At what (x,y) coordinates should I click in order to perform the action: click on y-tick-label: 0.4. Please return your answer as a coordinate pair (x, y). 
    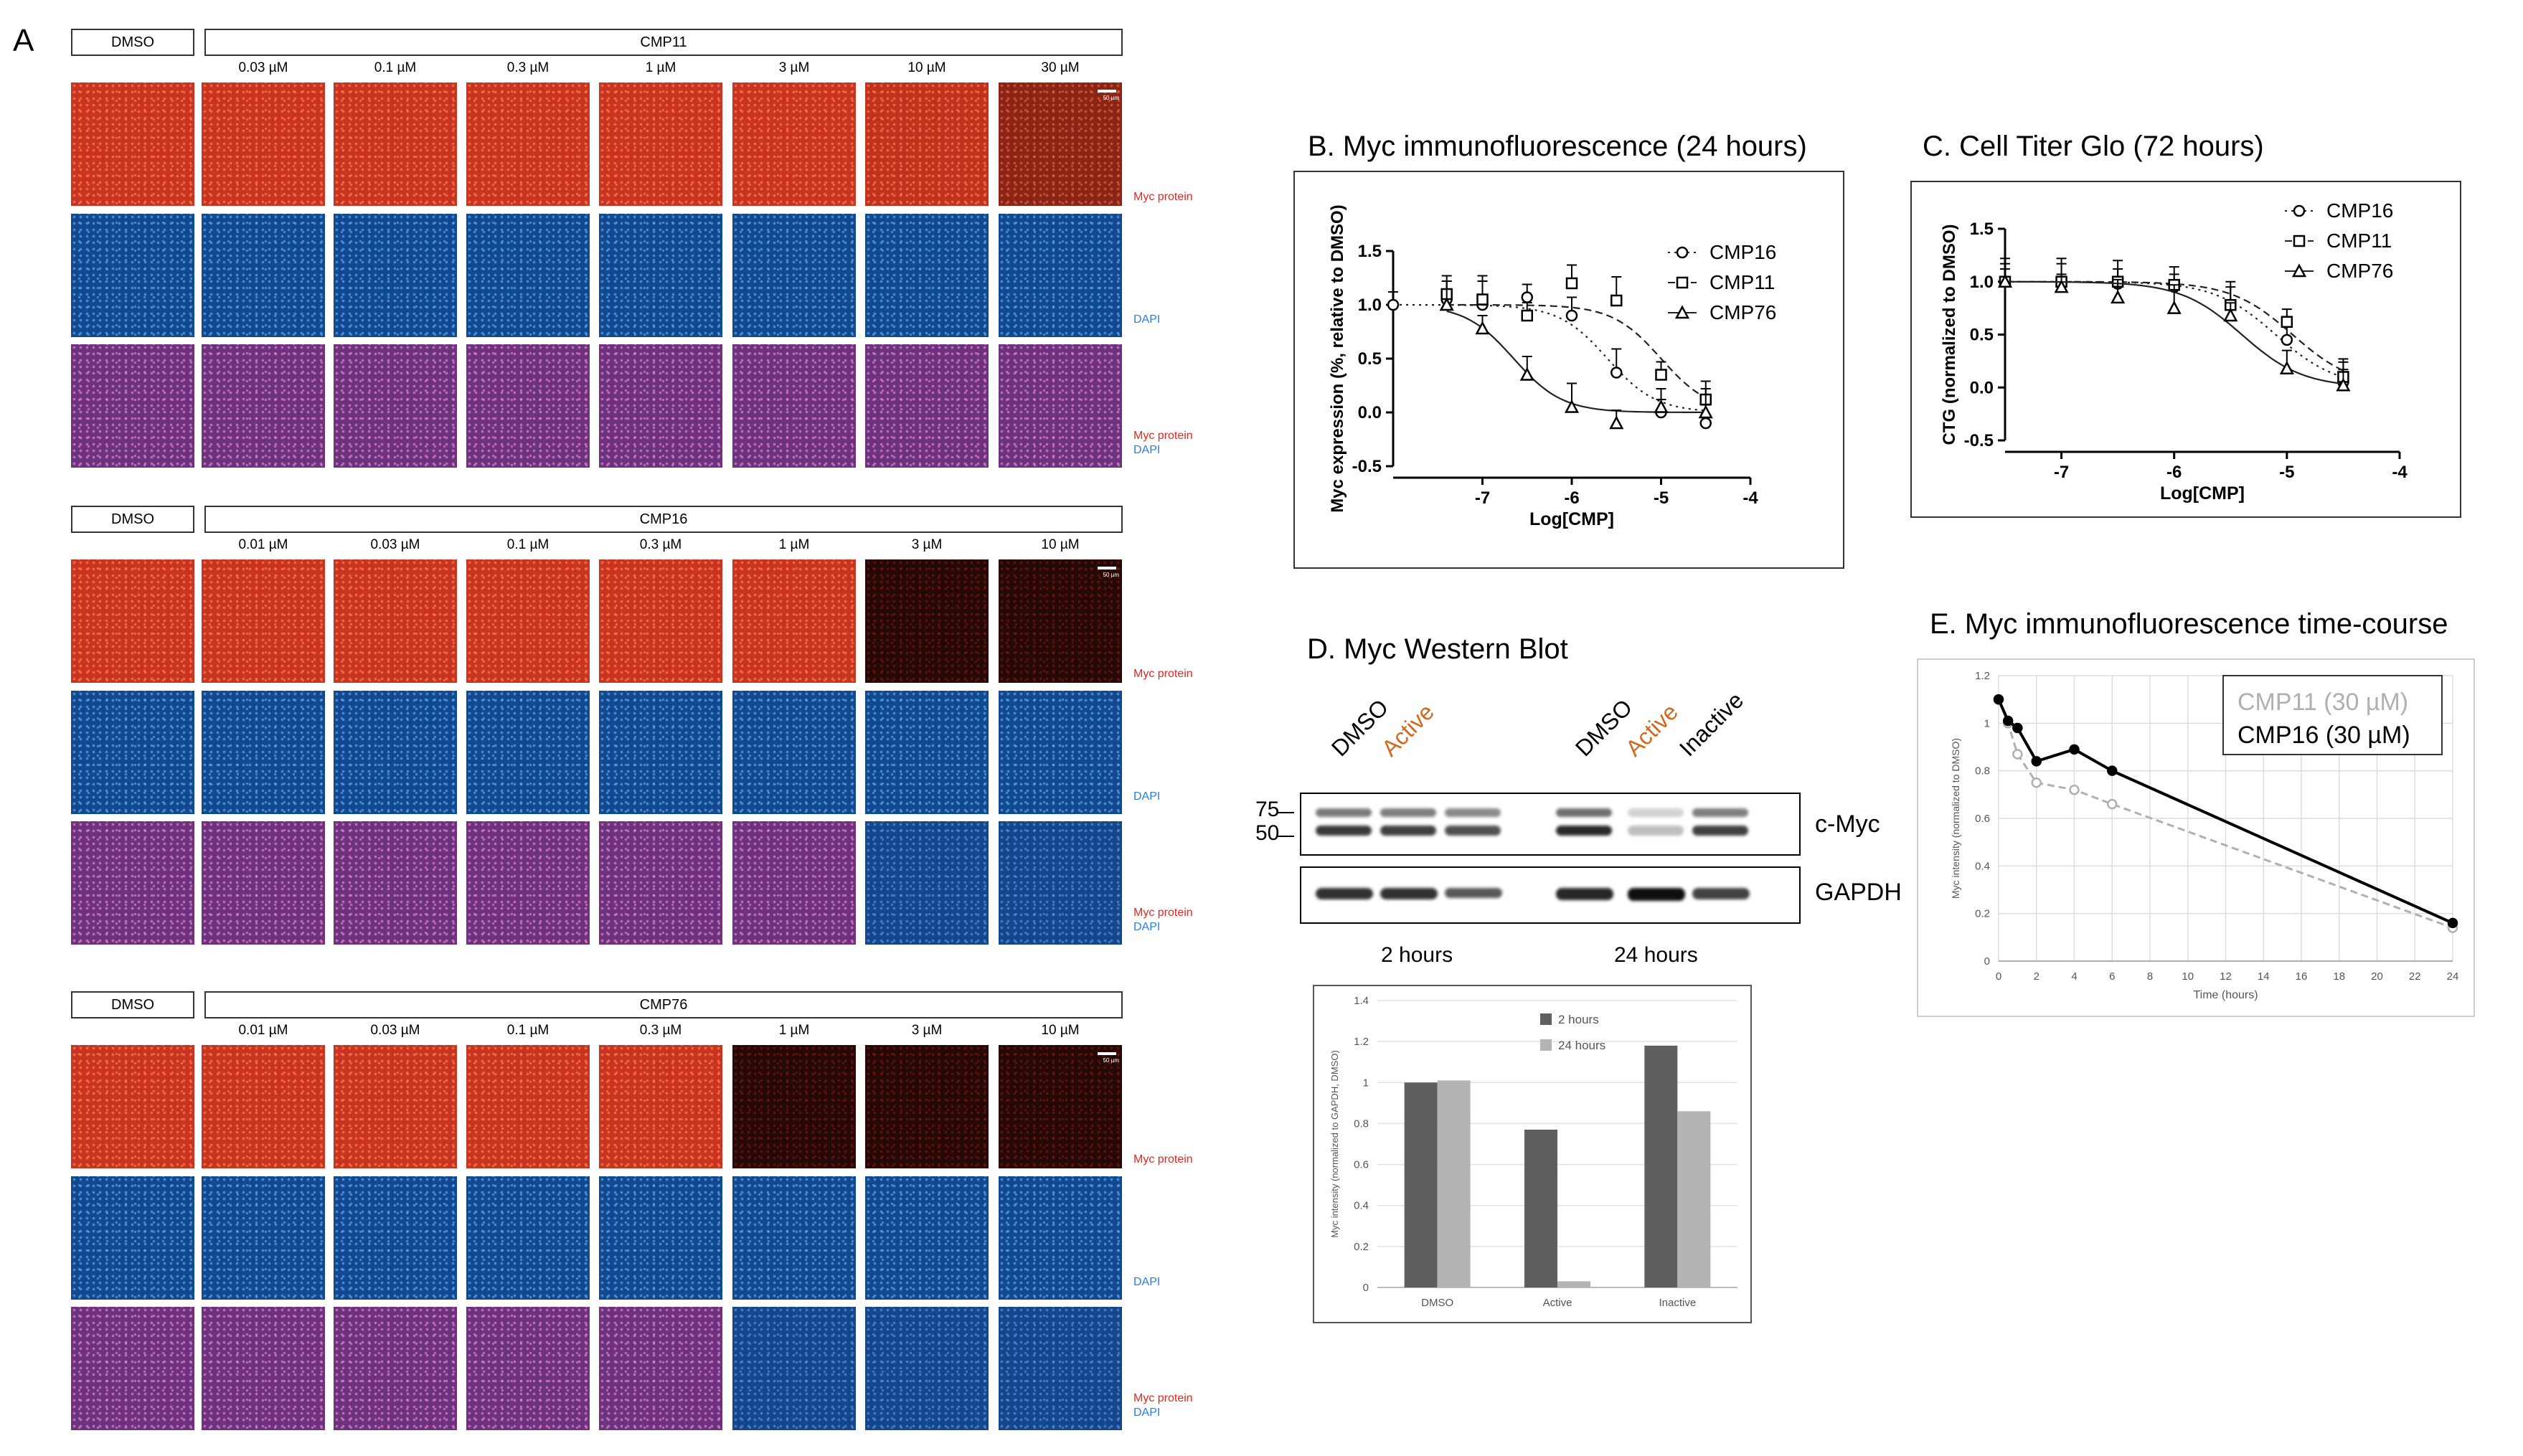
    Looking at the image, I should click on (1361, 1206).